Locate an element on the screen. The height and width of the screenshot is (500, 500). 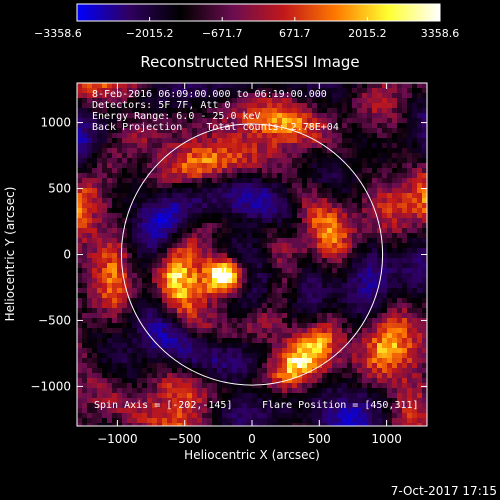
annotation-method-counts: Back Projection Total counts: 2.78E+04 is located at coordinates (215, 127).